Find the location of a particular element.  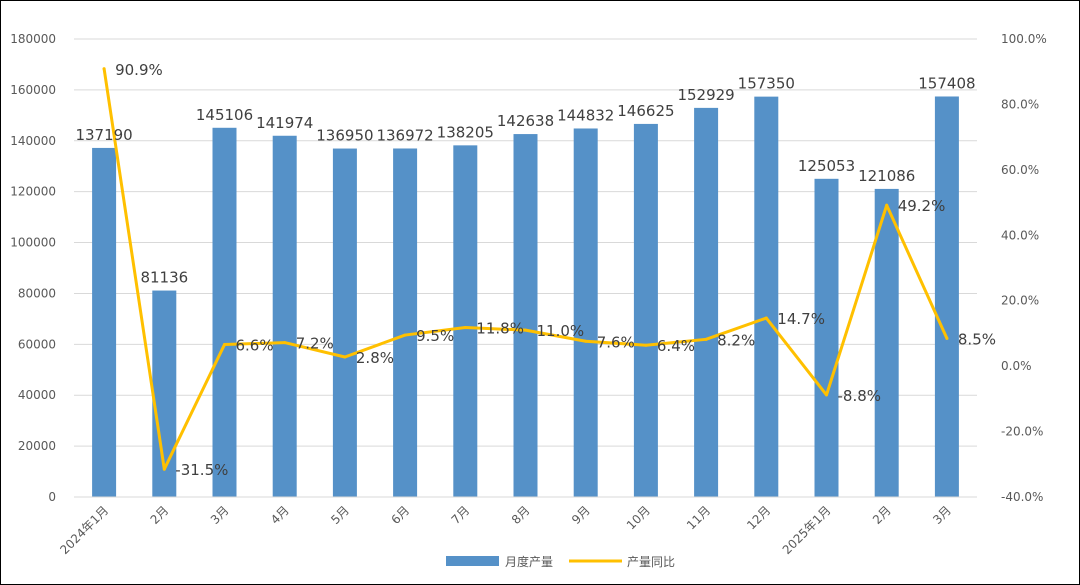

x-axis-category-label: 7月 is located at coordinates (461, 515).